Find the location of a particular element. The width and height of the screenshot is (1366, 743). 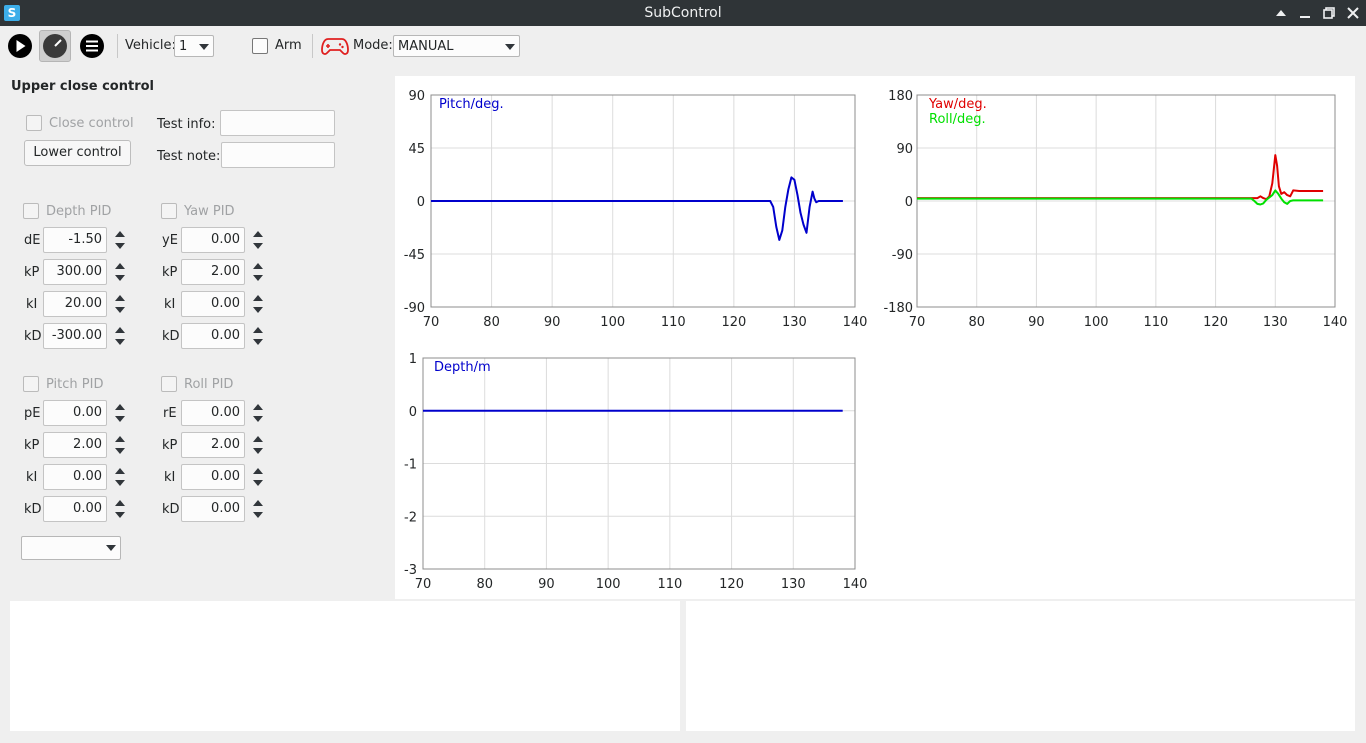

spinbox-value: 300.00 is located at coordinates (75, 272).